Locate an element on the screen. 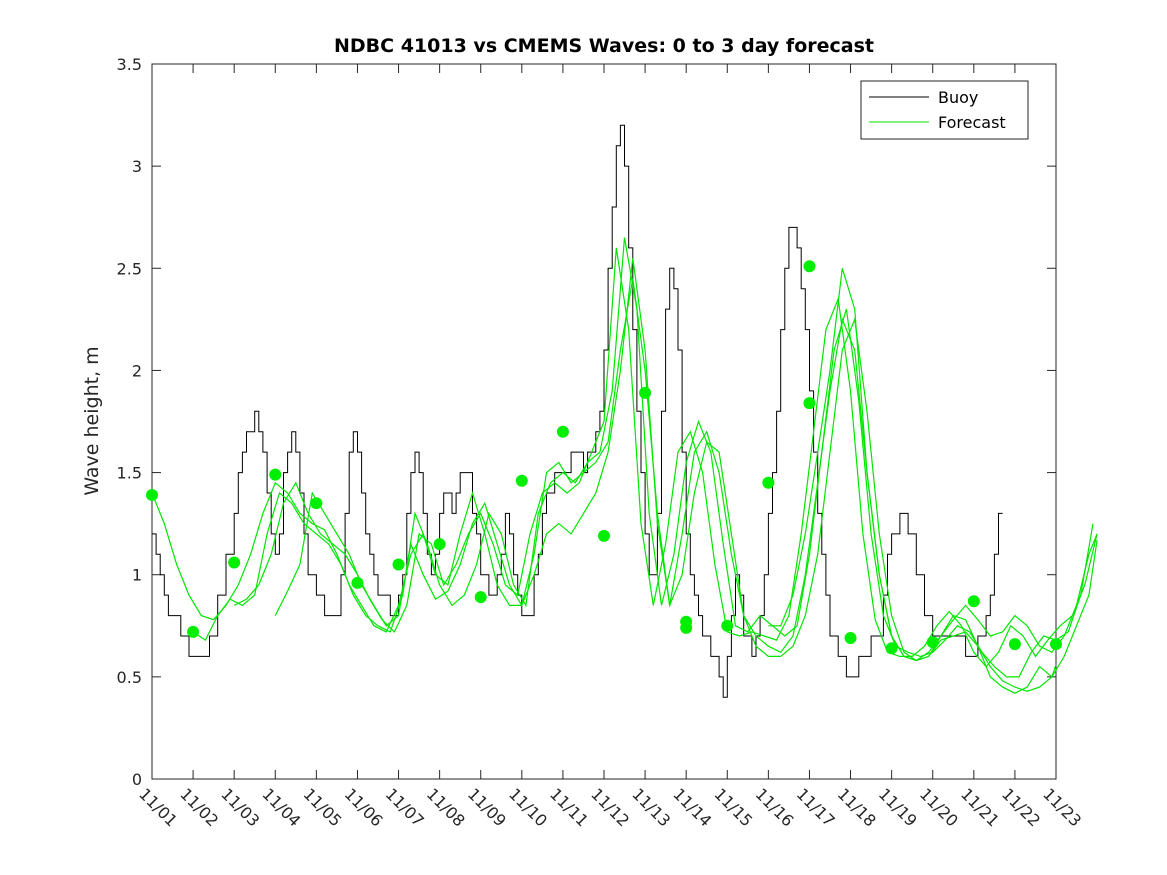 This screenshot has width=1167, height=875. legend: Buoy Forecast is located at coordinates (944, 110).